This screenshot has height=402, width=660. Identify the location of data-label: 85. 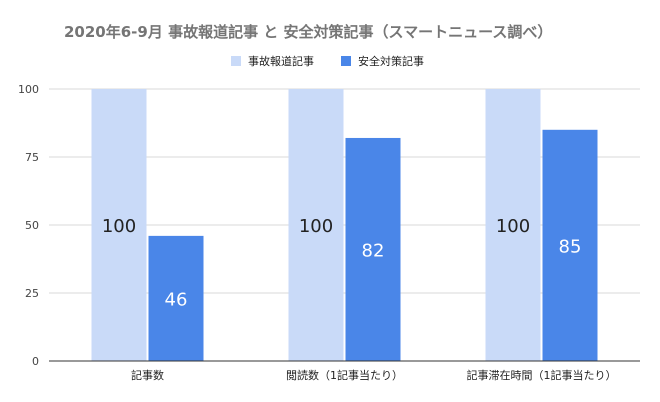
(570, 246).